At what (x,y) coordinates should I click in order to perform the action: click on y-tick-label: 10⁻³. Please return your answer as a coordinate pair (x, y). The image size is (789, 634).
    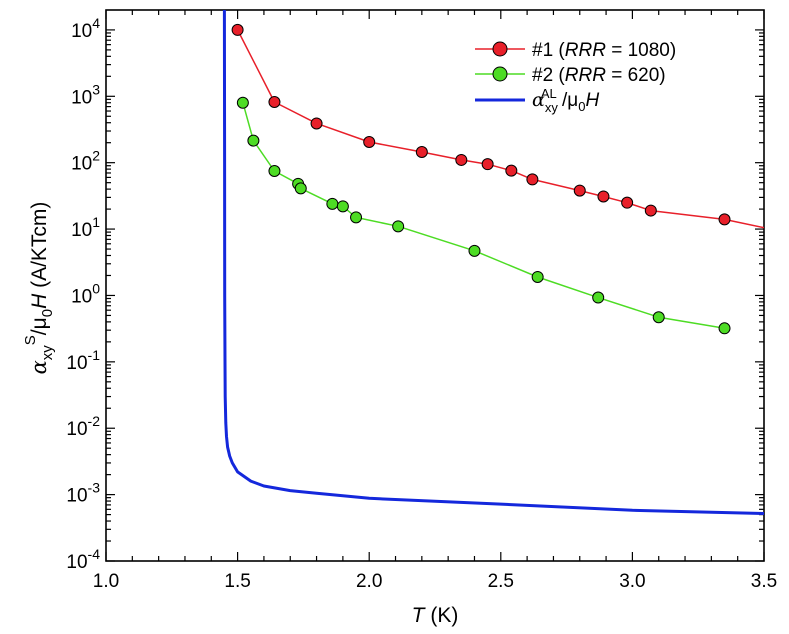
    Looking at the image, I should click on (83, 493).